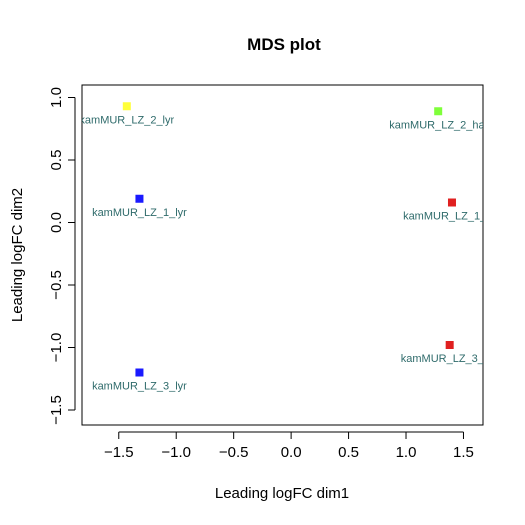 The width and height of the screenshot is (525, 525). I want to click on data-point-label: kamMUR_LZ_3_hal, so click(450, 359).